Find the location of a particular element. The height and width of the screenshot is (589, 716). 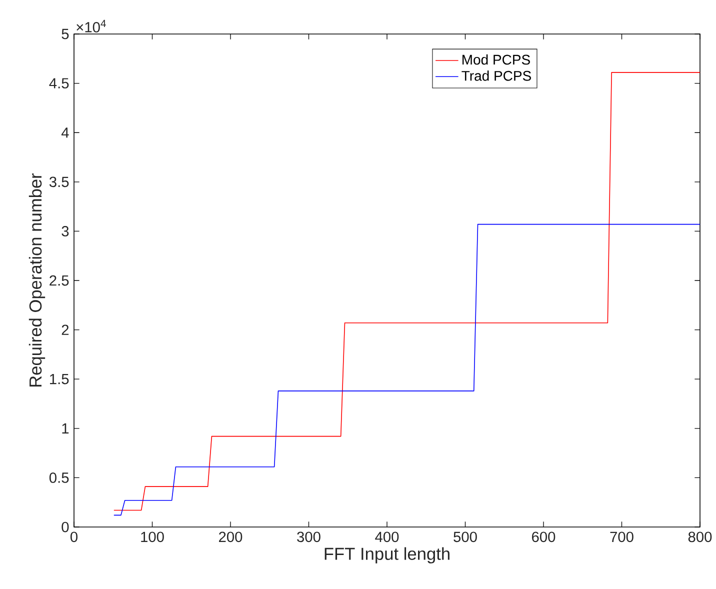

y-tick-label: 2.5 is located at coordinates (59, 280).